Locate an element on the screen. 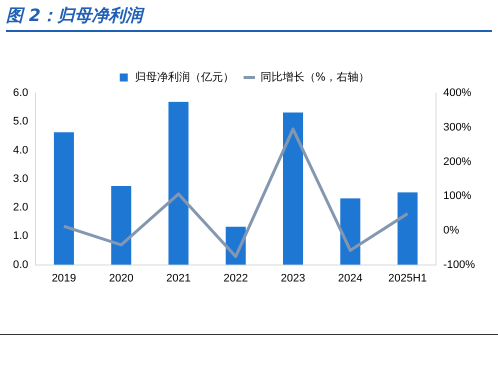 This screenshot has height=365, width=498. y-tick-label: 4.0 is located at coordinates (20, 150).